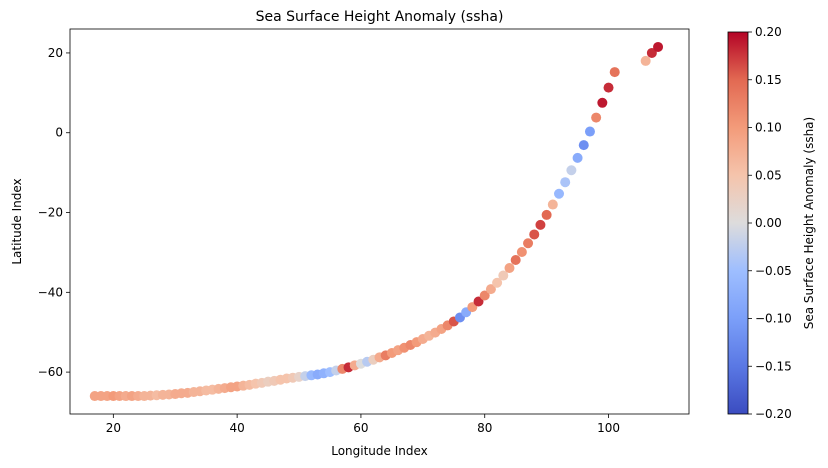 The width and height of the screenshot is (828, 468). What do you see at coordinates (768, 80) in the screenshot?
I see `colorbar-tick-label: 0.15` at bounding box center [768, 80].